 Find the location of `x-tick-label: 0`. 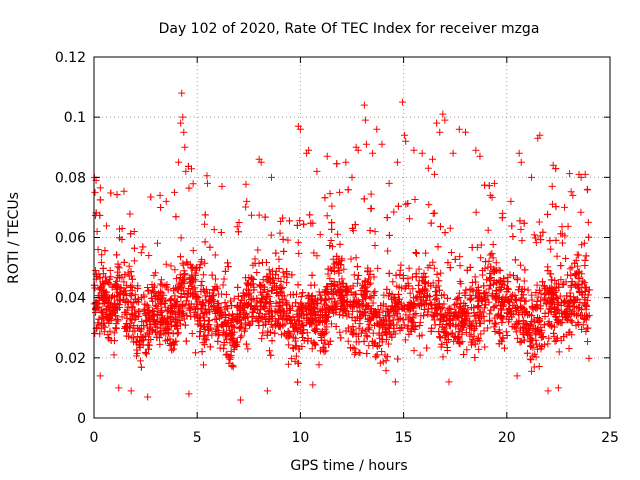

x-tick-label: 0 is located at coordinates (94, 438).